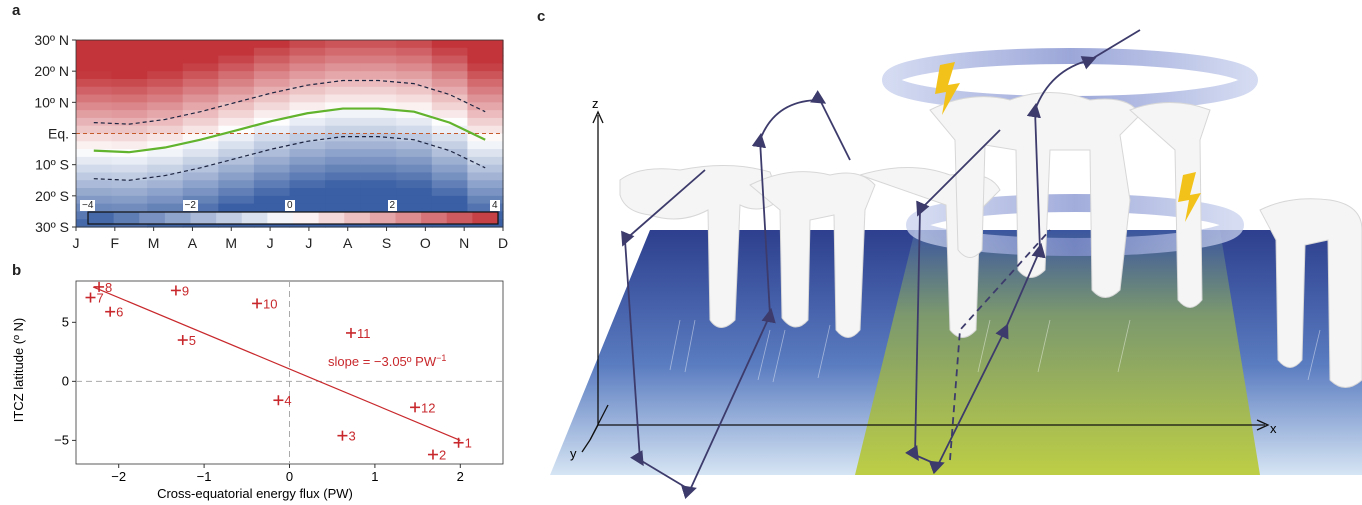 This screenshot has width=1362, height=505. Describe the element at coordinates (287, 400) in the screenshot. I see `point-label: 4` at that location.